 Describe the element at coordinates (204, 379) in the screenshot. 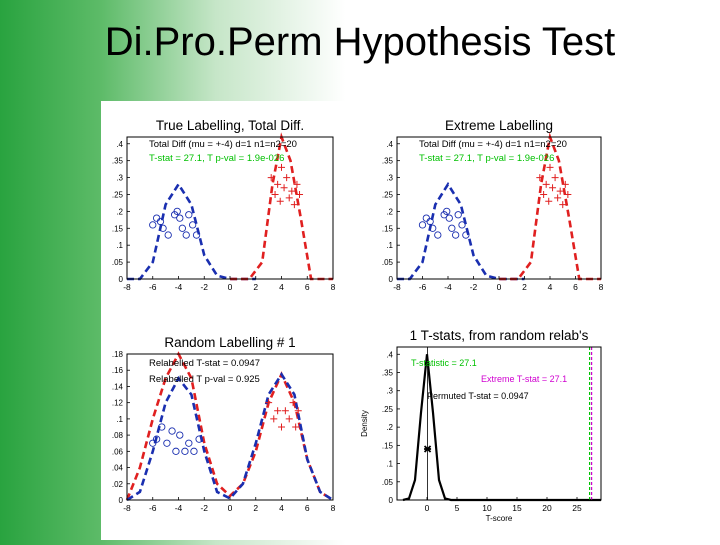

I see `annotation-text: Relabelled T p-val = 0.925` at that location.